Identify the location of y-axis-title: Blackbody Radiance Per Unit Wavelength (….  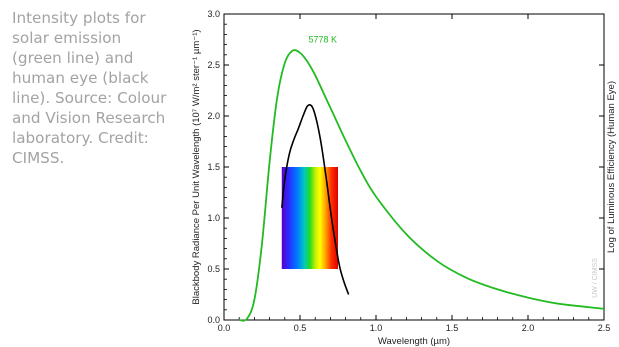
(196, 166).